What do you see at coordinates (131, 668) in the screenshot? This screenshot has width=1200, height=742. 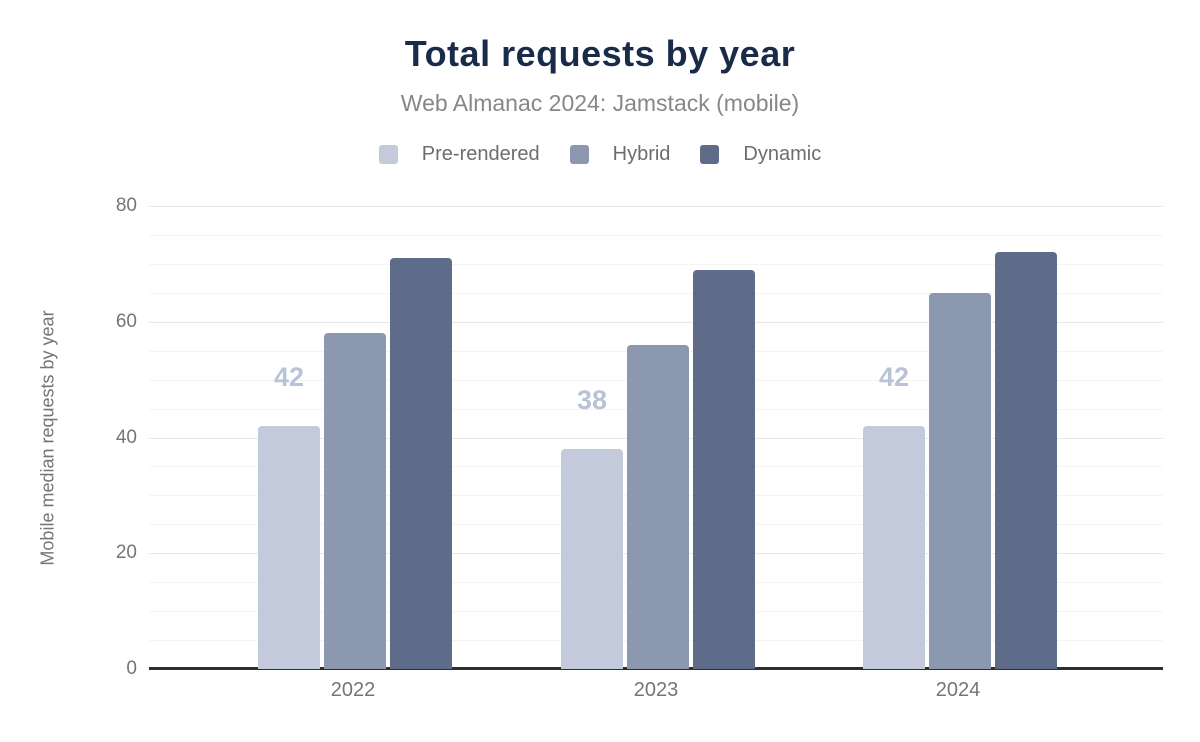 I see `y-tick-label-0: 0` at bounding box center [131, 668].